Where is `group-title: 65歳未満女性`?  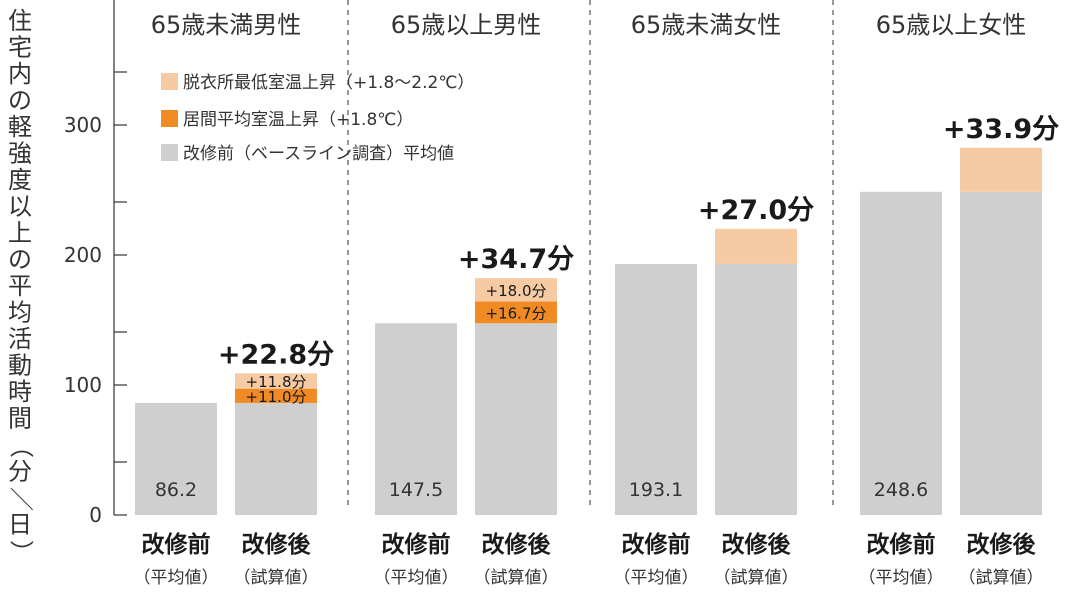
group-title: 65歳未満女性 is located at coordinates (706, 25).